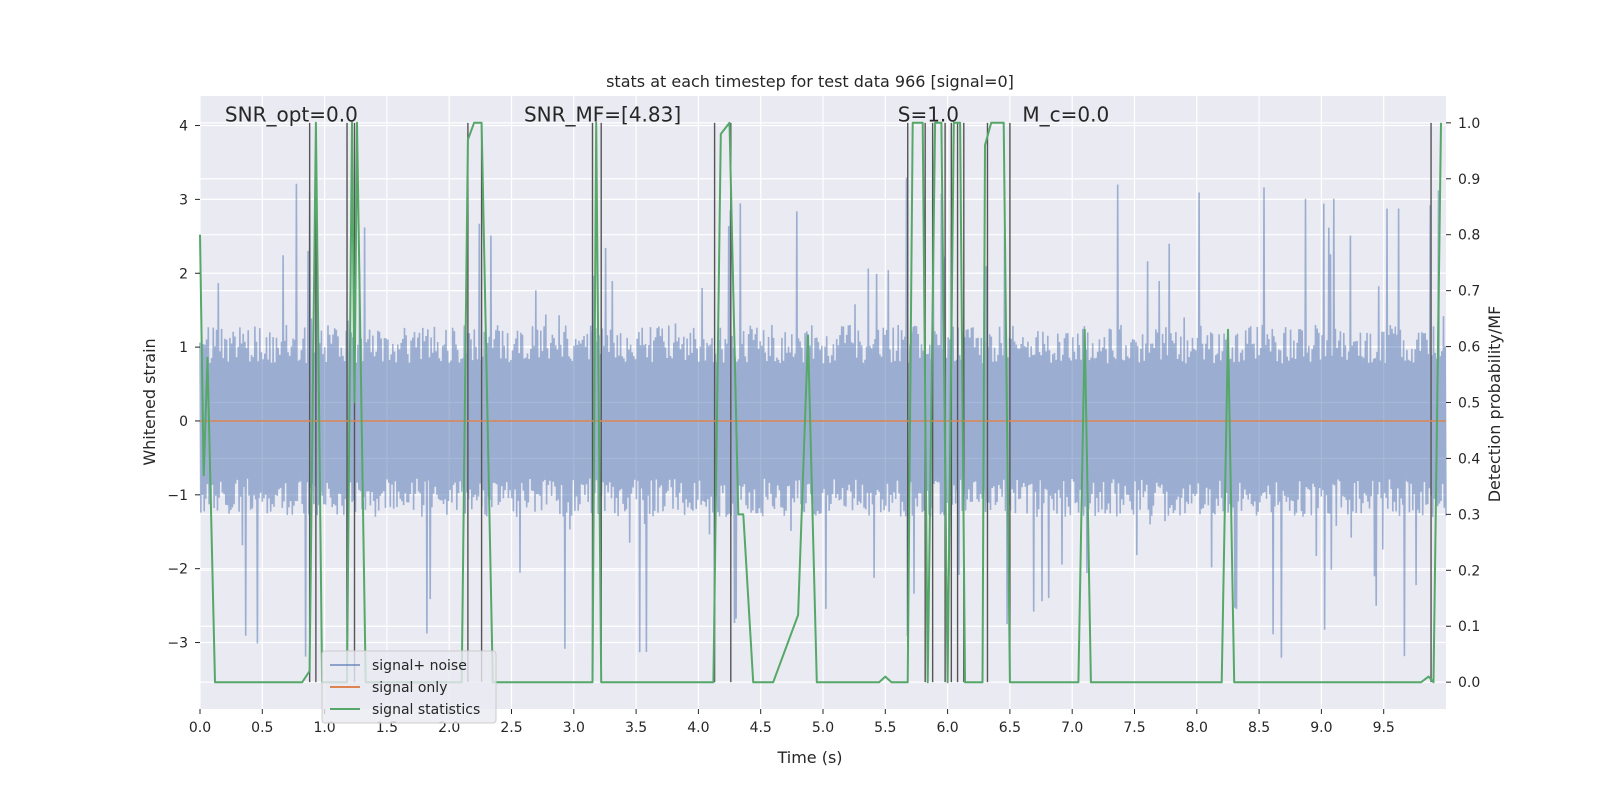  I want to click on y2-tick-label: 1.0, so click(1469, 124).